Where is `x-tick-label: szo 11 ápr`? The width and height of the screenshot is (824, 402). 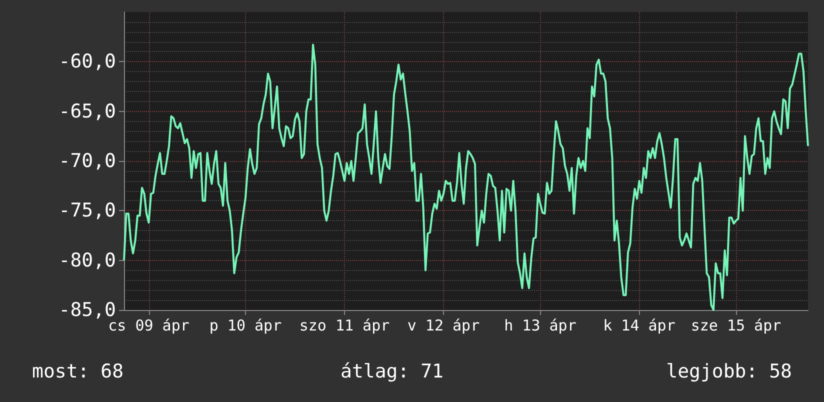
x-tick-label: szo 11 ápr is located at coordinates (344, 325).